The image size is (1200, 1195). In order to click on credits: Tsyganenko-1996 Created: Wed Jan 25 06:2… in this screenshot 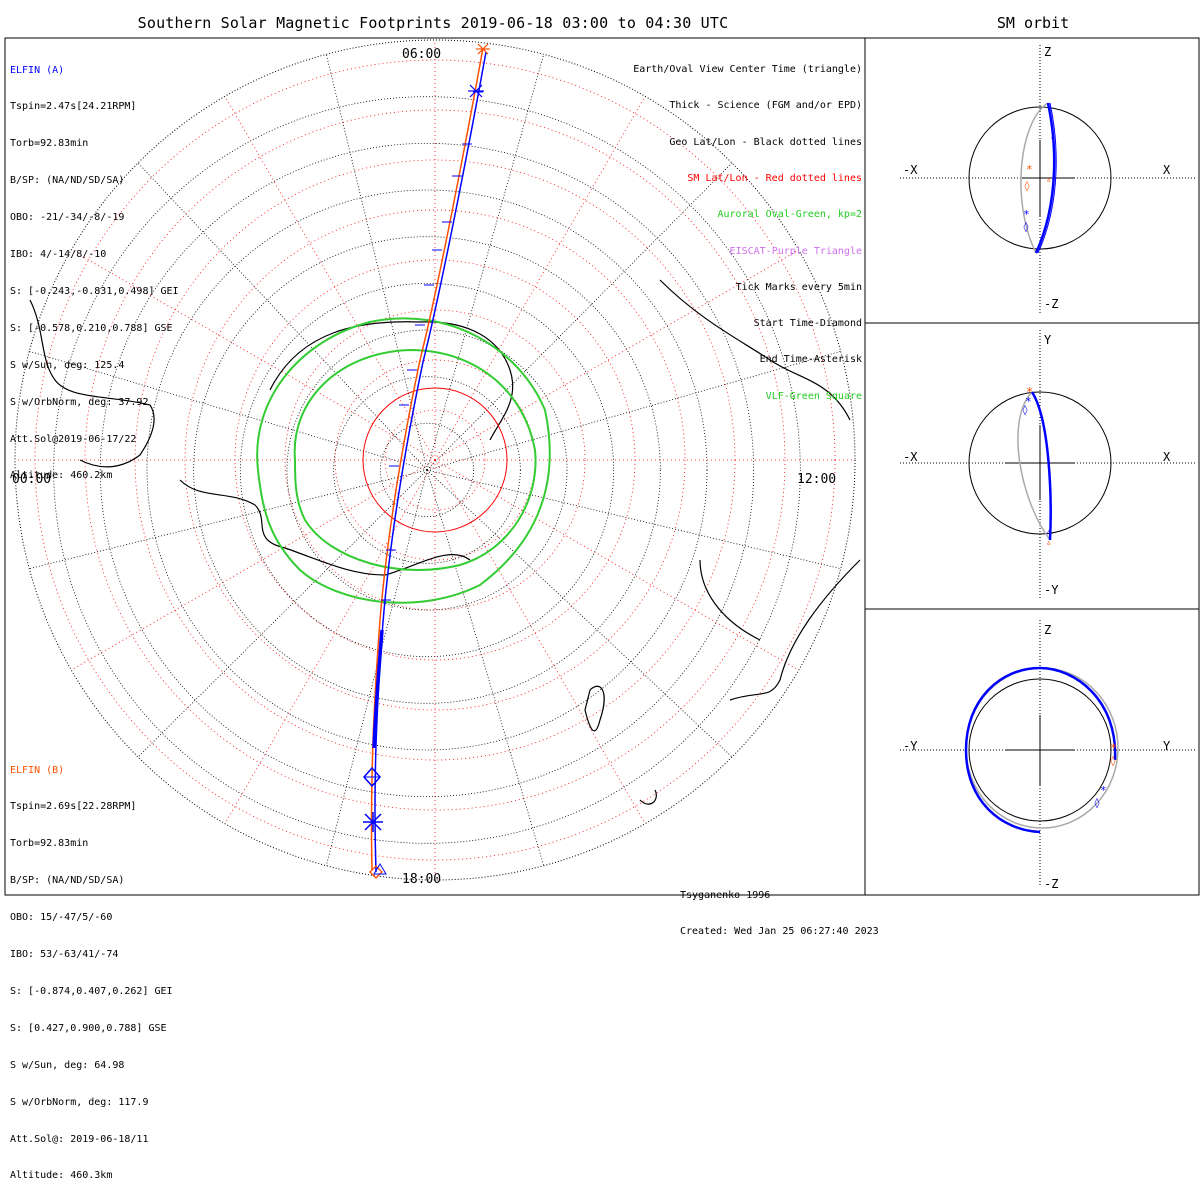, I will do `click(779, 908)`.